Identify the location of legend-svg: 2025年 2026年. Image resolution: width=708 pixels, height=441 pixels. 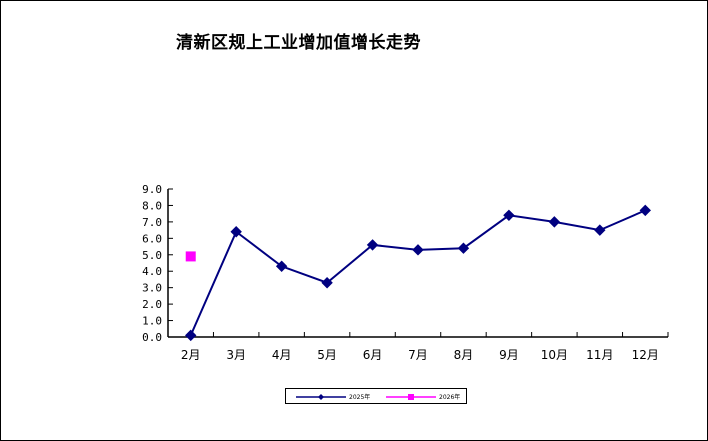
(378, 397).